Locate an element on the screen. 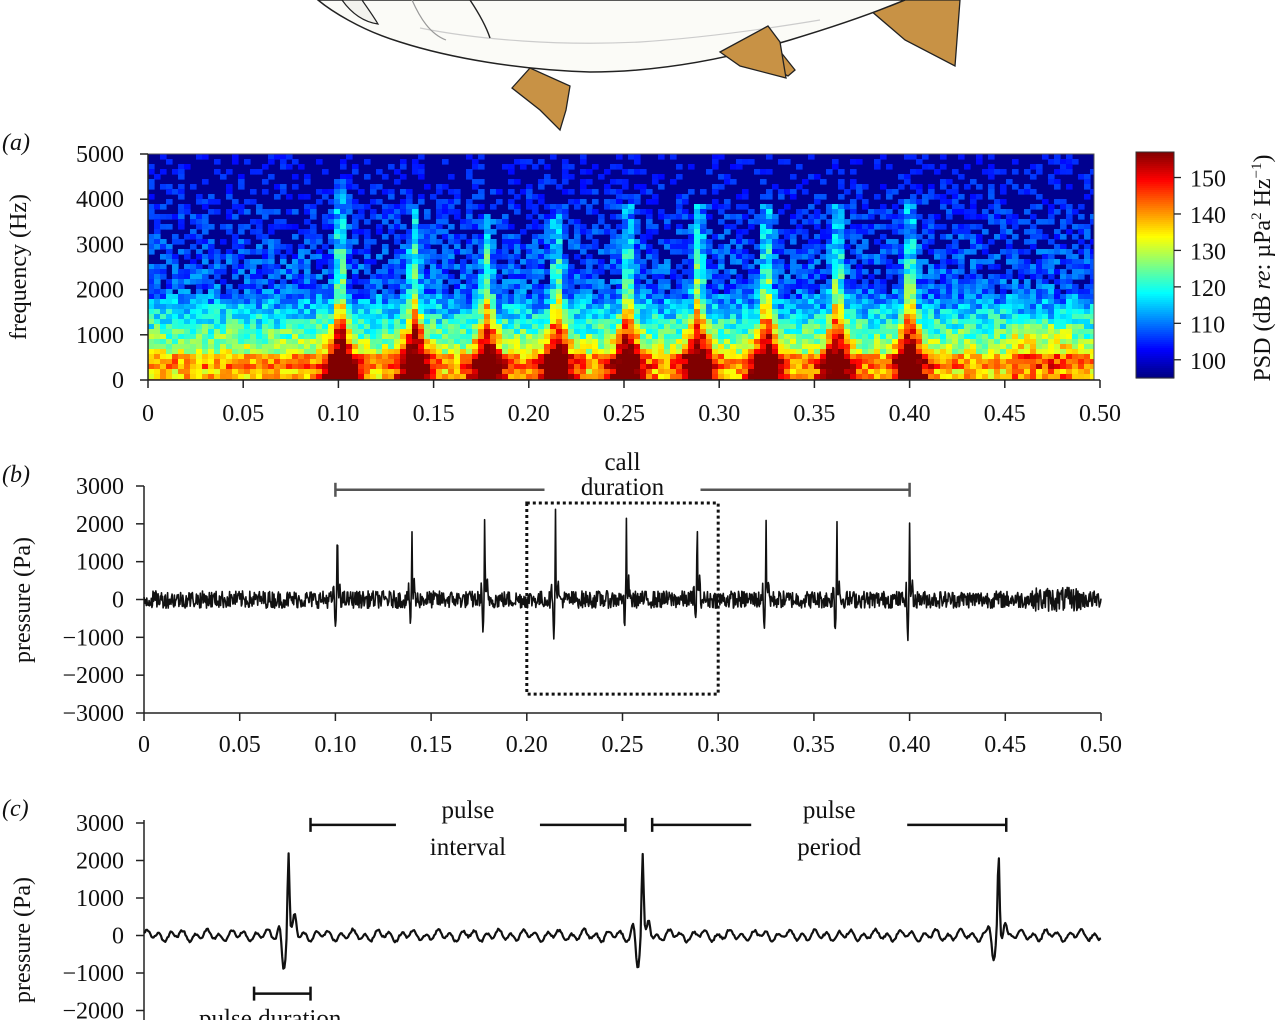  panel-b-label: (b) is located at coordinates (16, 475).